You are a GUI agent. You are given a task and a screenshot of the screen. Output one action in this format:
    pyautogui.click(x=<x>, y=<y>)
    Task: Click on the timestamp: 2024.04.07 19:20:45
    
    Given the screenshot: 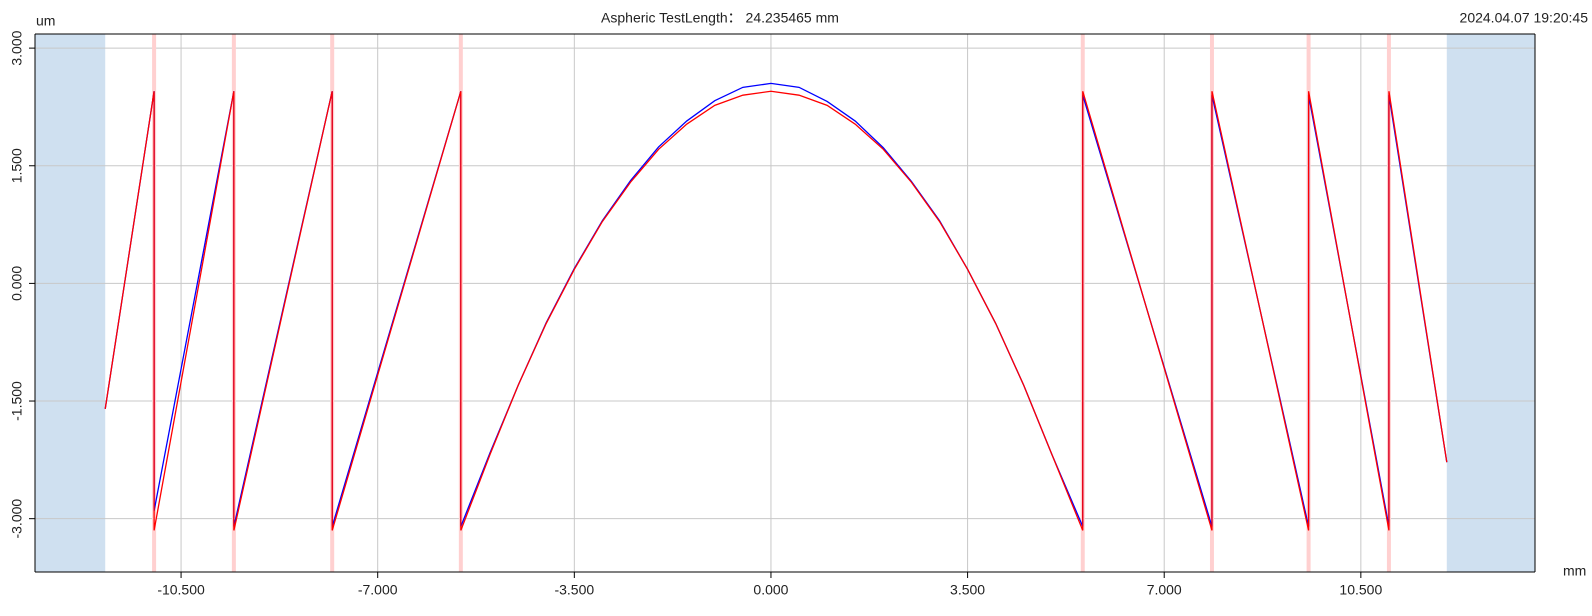 What is the action you would take?
    pyautogui.click(x=1524, y=18)
    